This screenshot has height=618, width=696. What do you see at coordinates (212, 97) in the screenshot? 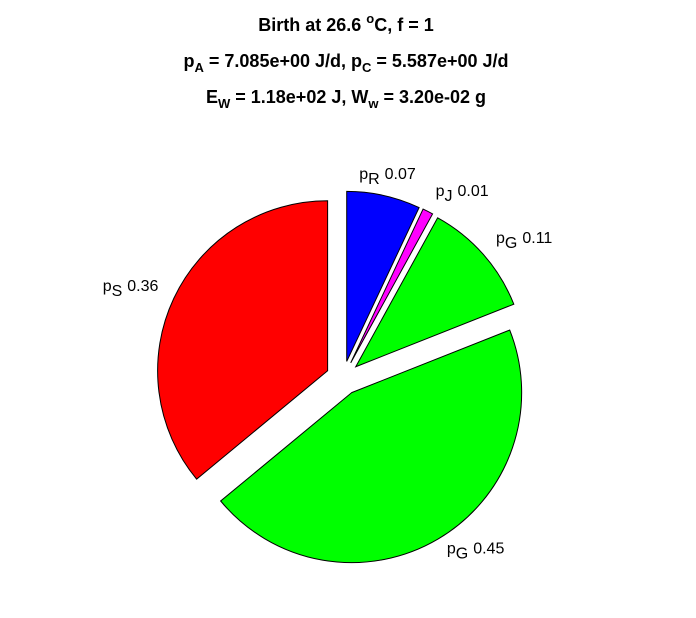
I see `text-part: E` at bounding box center [212, 97].